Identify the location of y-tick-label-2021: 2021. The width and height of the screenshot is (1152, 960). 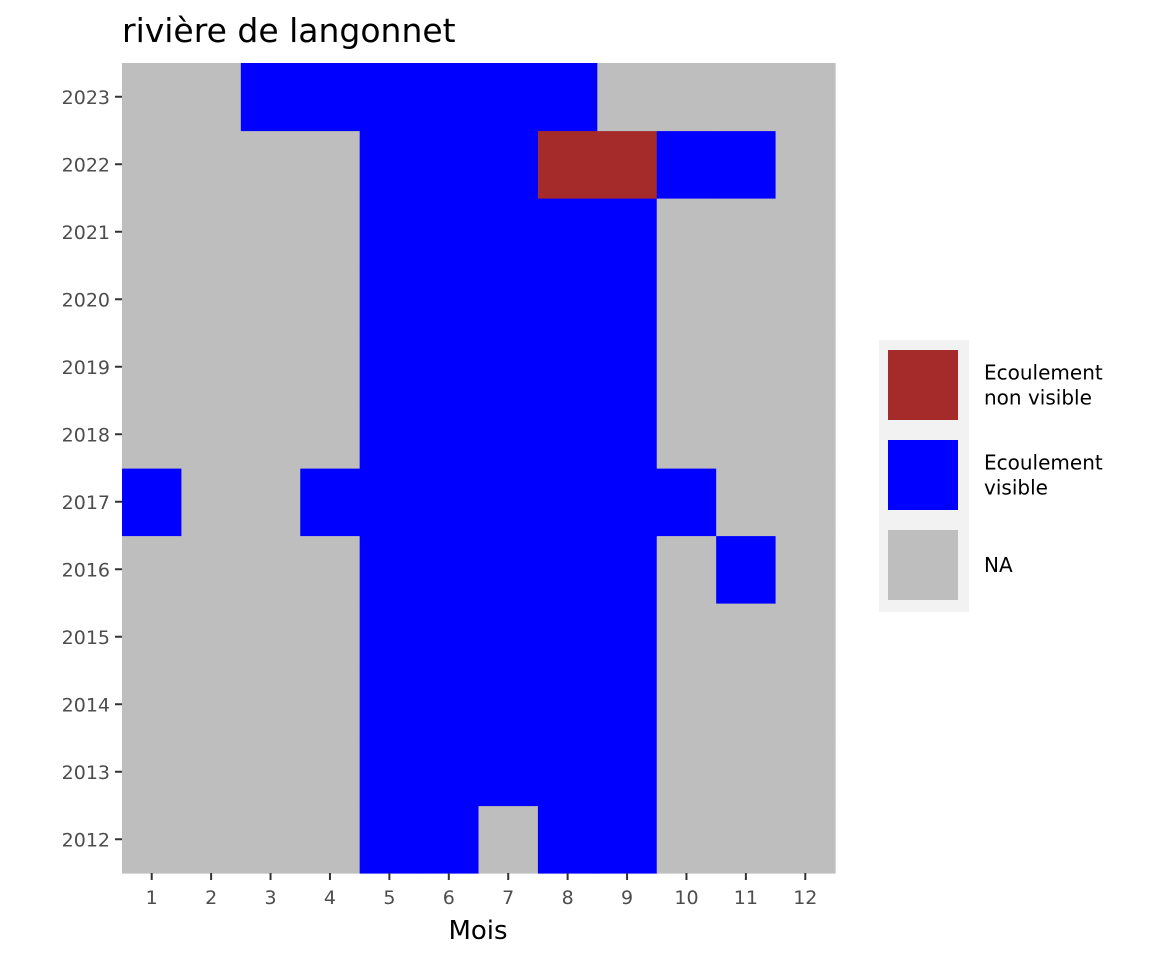
(86, 233).